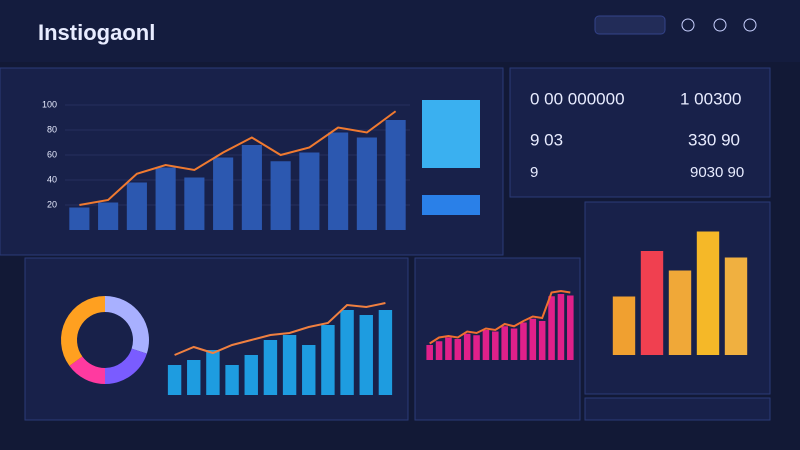 Image resolution: width=800 pixels, height=450 pixels. Describe the element at coordinates (52, 204) in the screenshot. I see `y-tick-label: 20` at that location.